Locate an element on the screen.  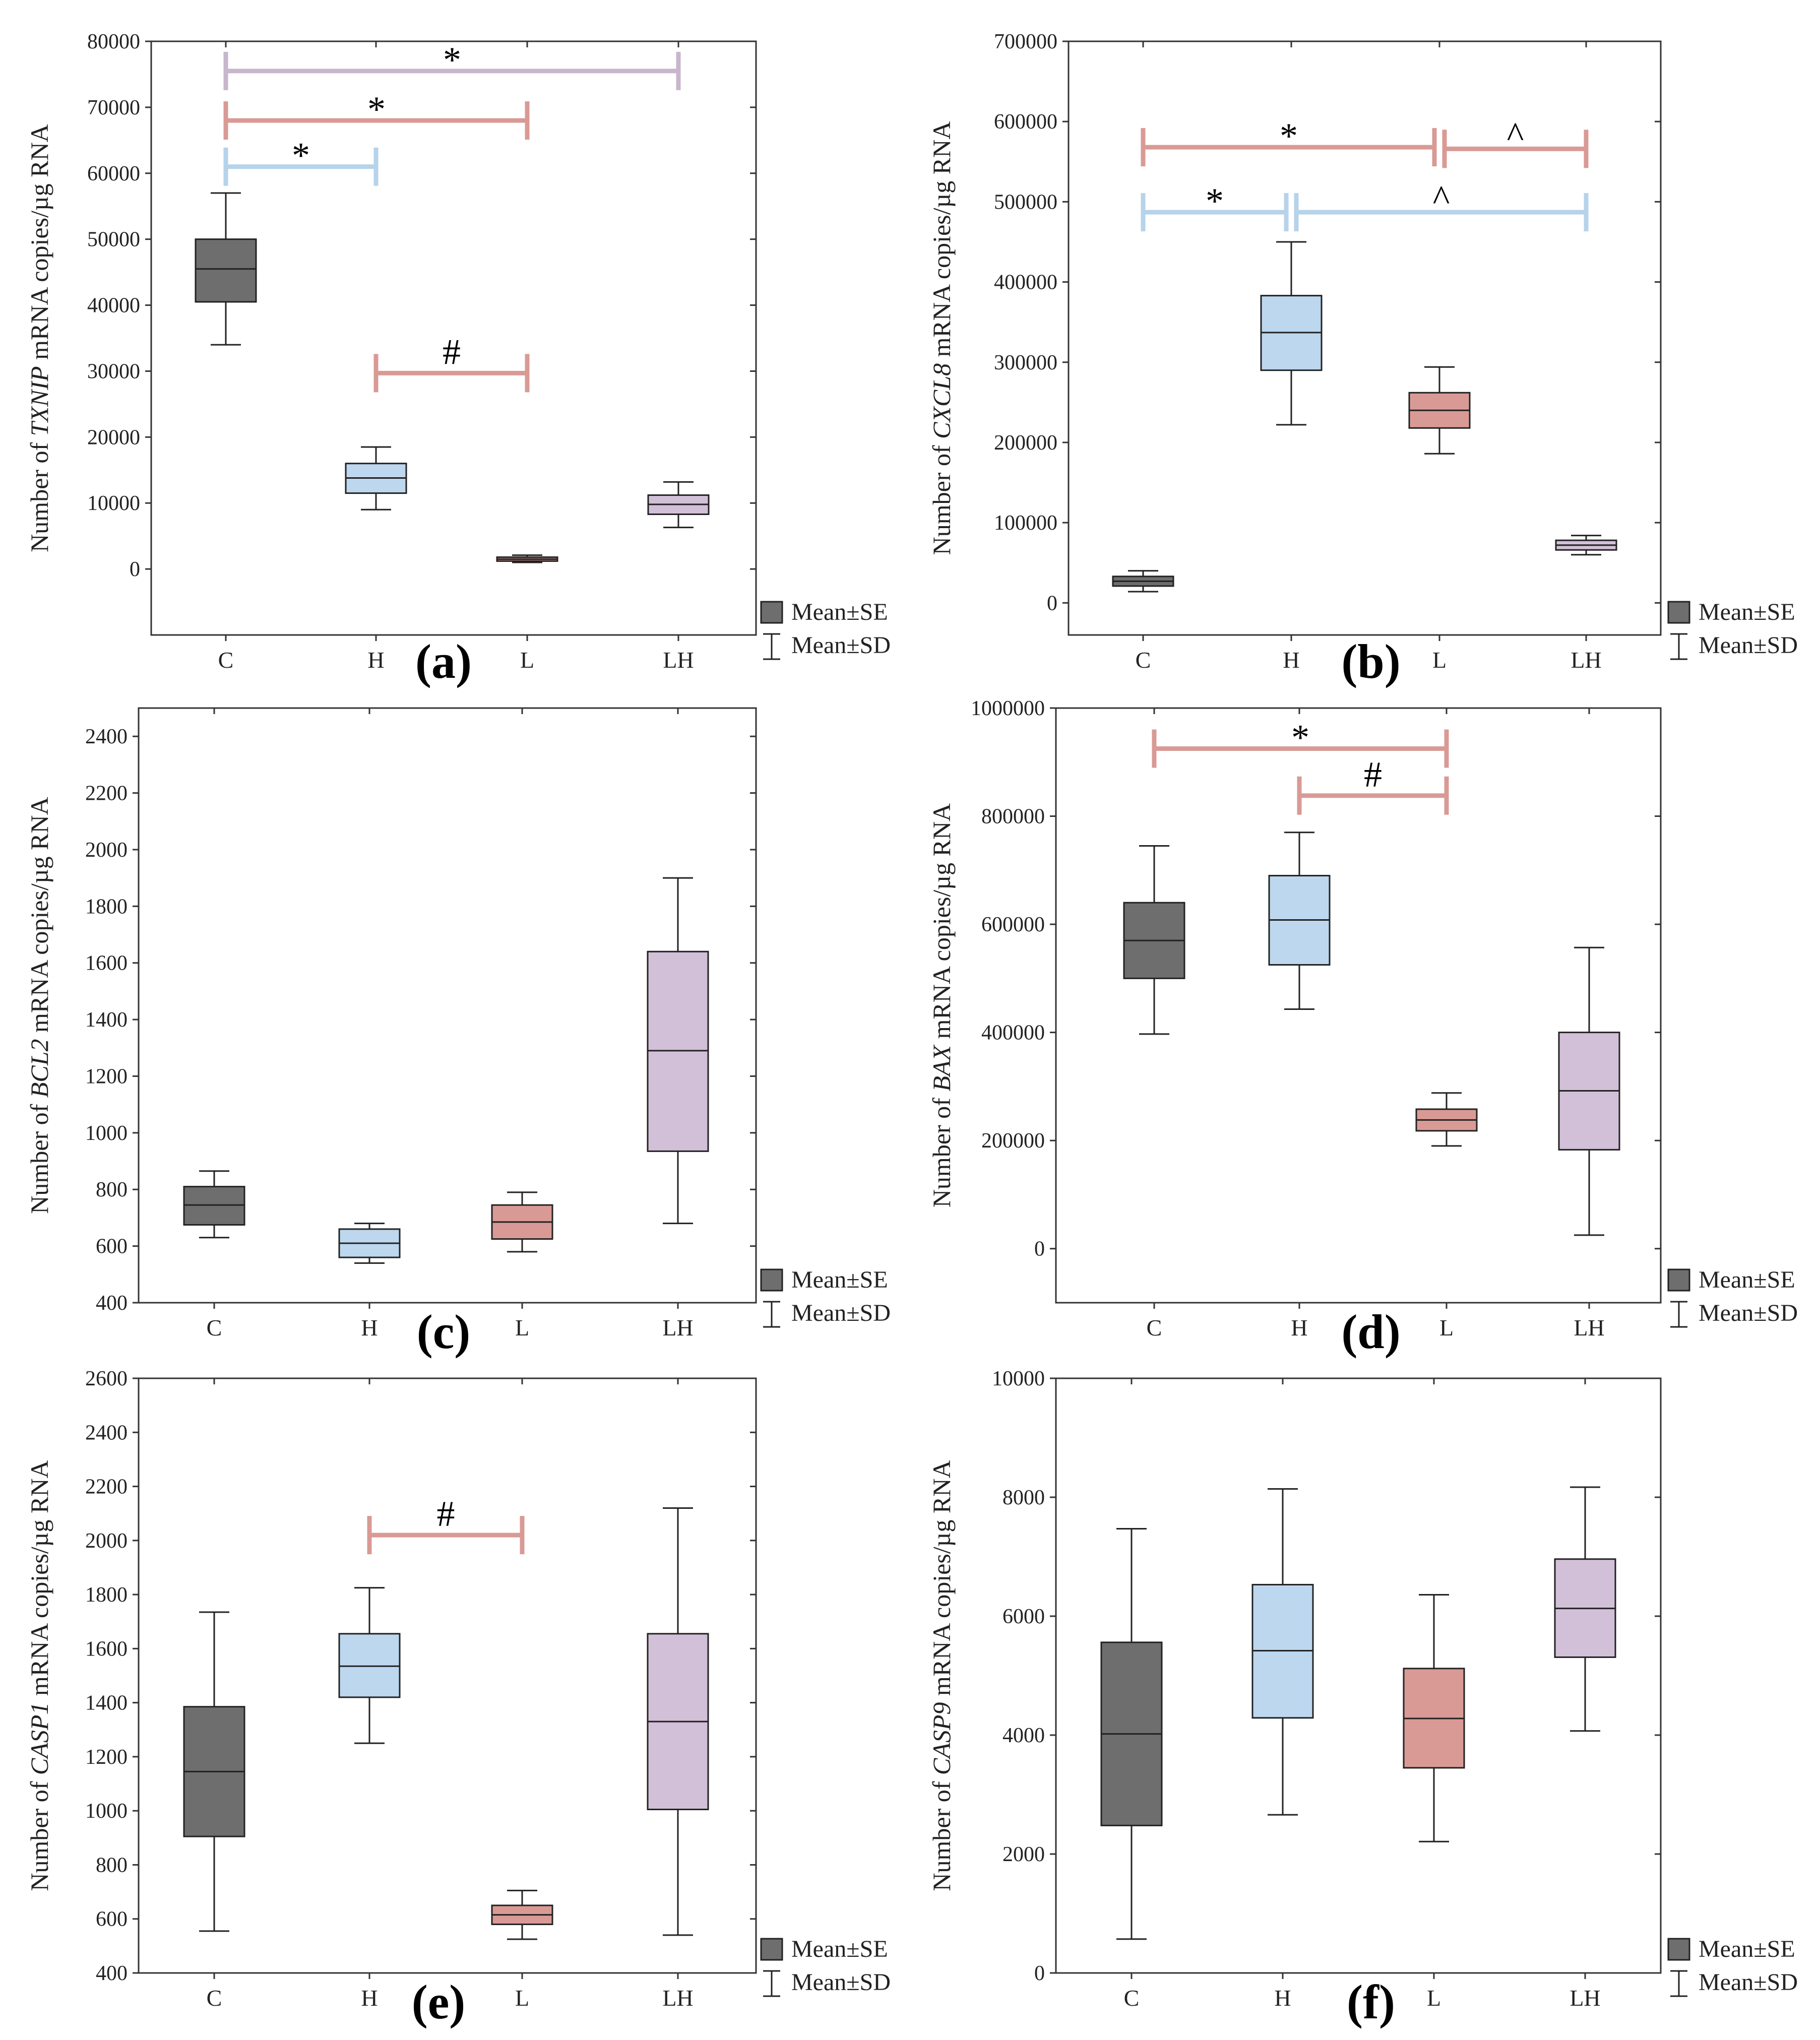
y-axis-title-gene: TXNIP is located at coordinates (39, 401).